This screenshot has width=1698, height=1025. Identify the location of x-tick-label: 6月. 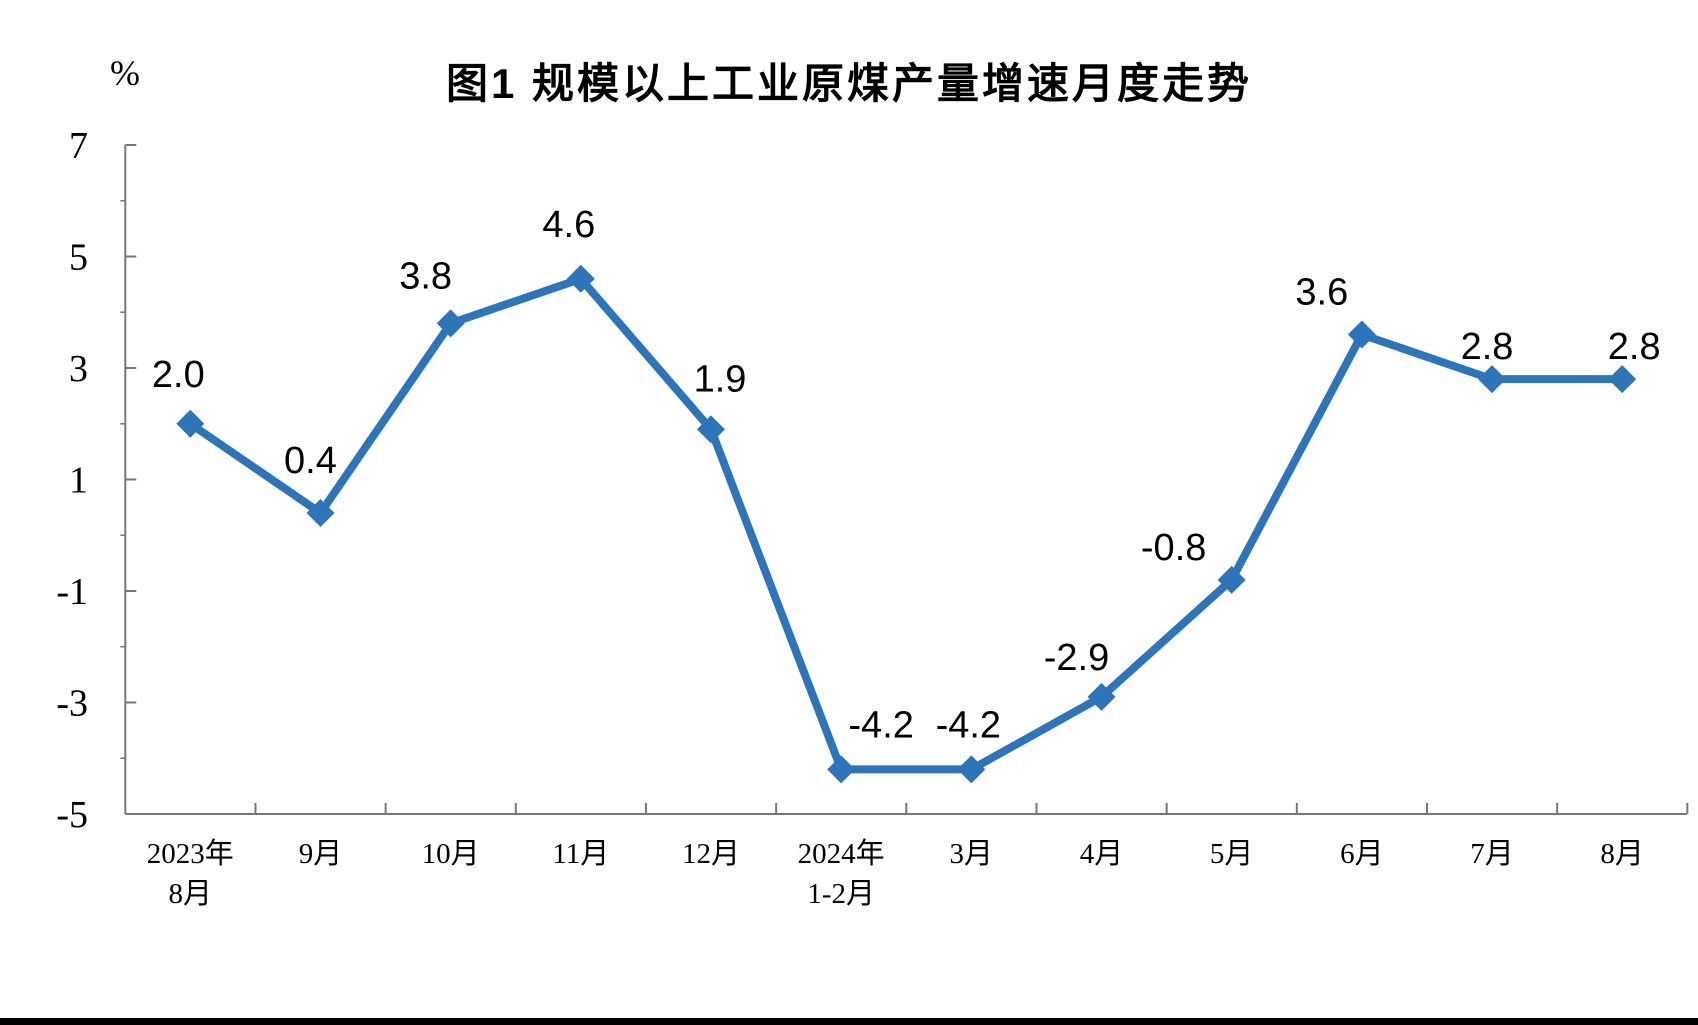
(1362, 854).